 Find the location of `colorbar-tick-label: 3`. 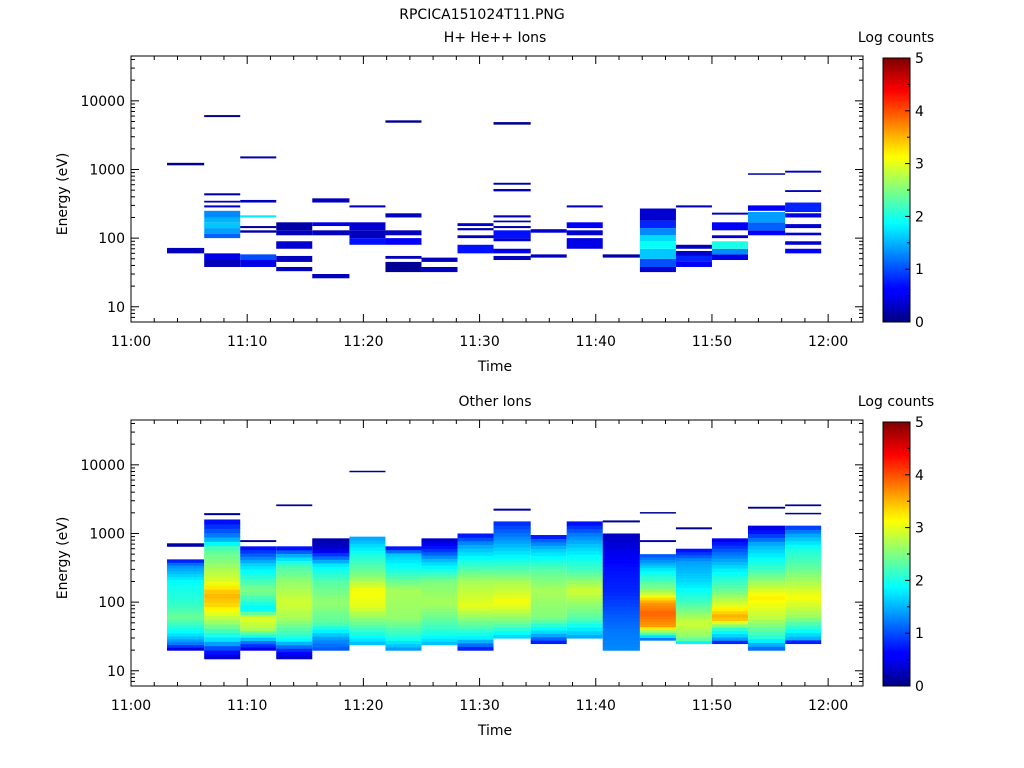

colorbar-tick-label: 3 is located at coordinates (919, 165).